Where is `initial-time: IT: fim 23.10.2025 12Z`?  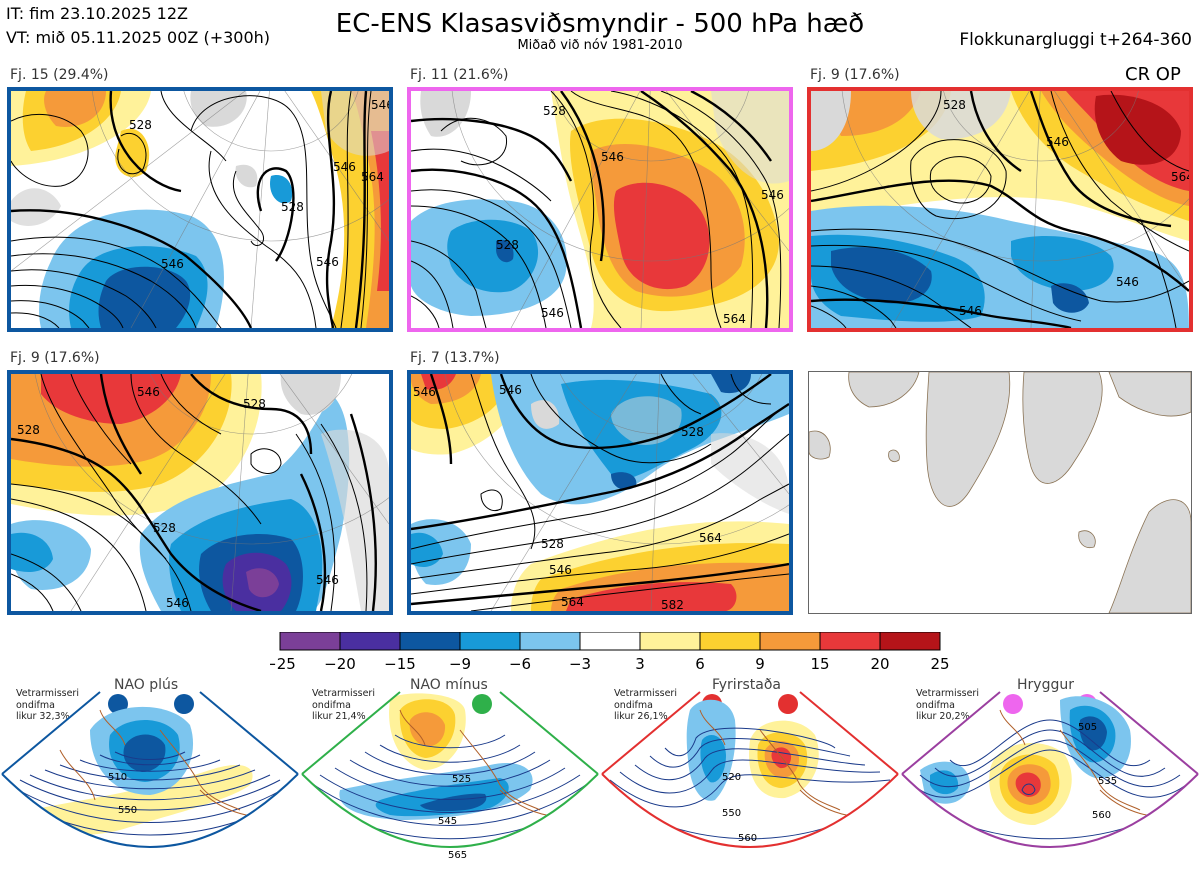 initial-time: IT: fim 23.10.2025 12Z is located at coordinates (97, 13).